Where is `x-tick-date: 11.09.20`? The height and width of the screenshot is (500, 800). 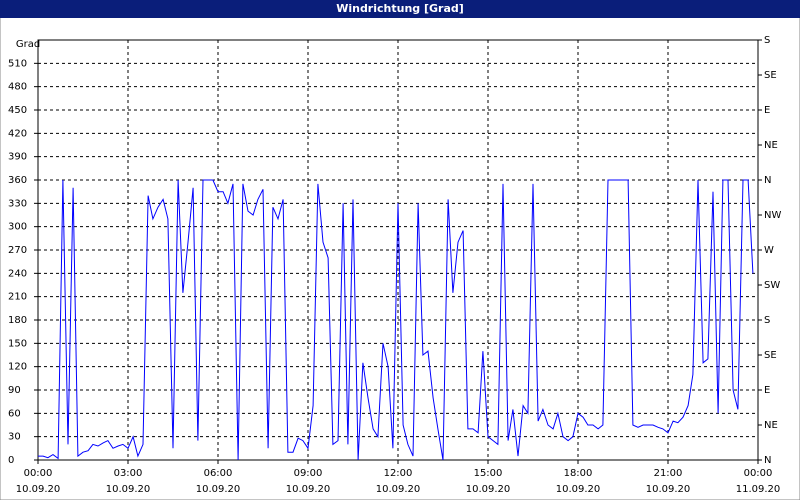
x-tick-date: 11.09.20 is located at coordinates (758, 489).